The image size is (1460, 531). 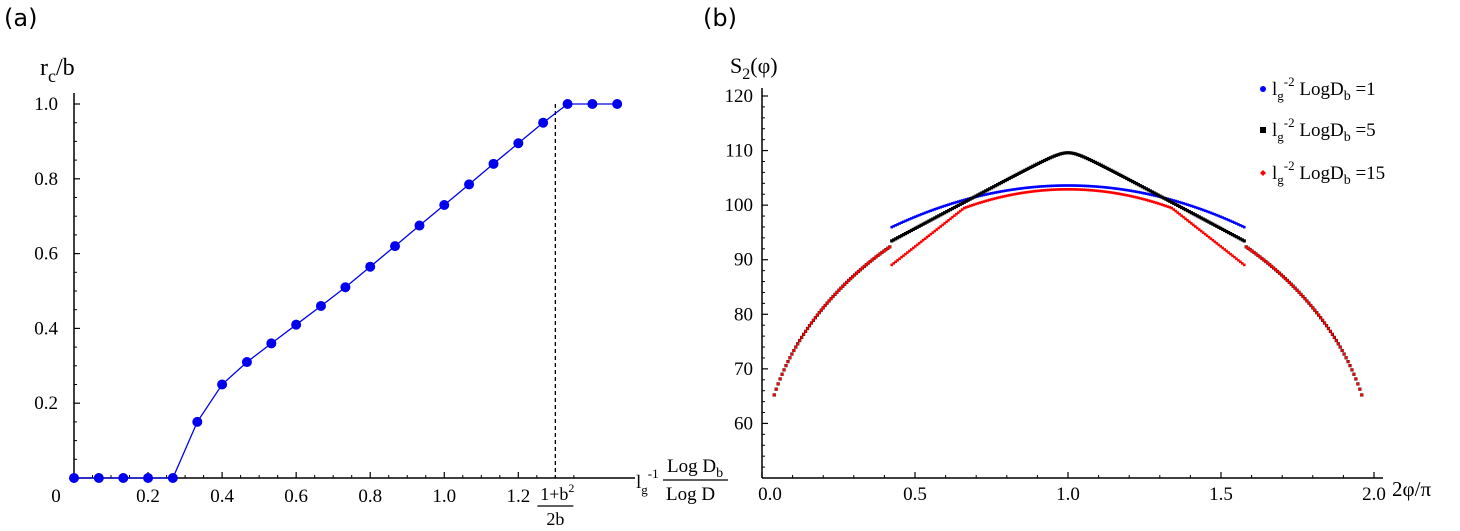 I want to click on legend-label: lg-2 LogDb =1, so click(x=1324, y=89).